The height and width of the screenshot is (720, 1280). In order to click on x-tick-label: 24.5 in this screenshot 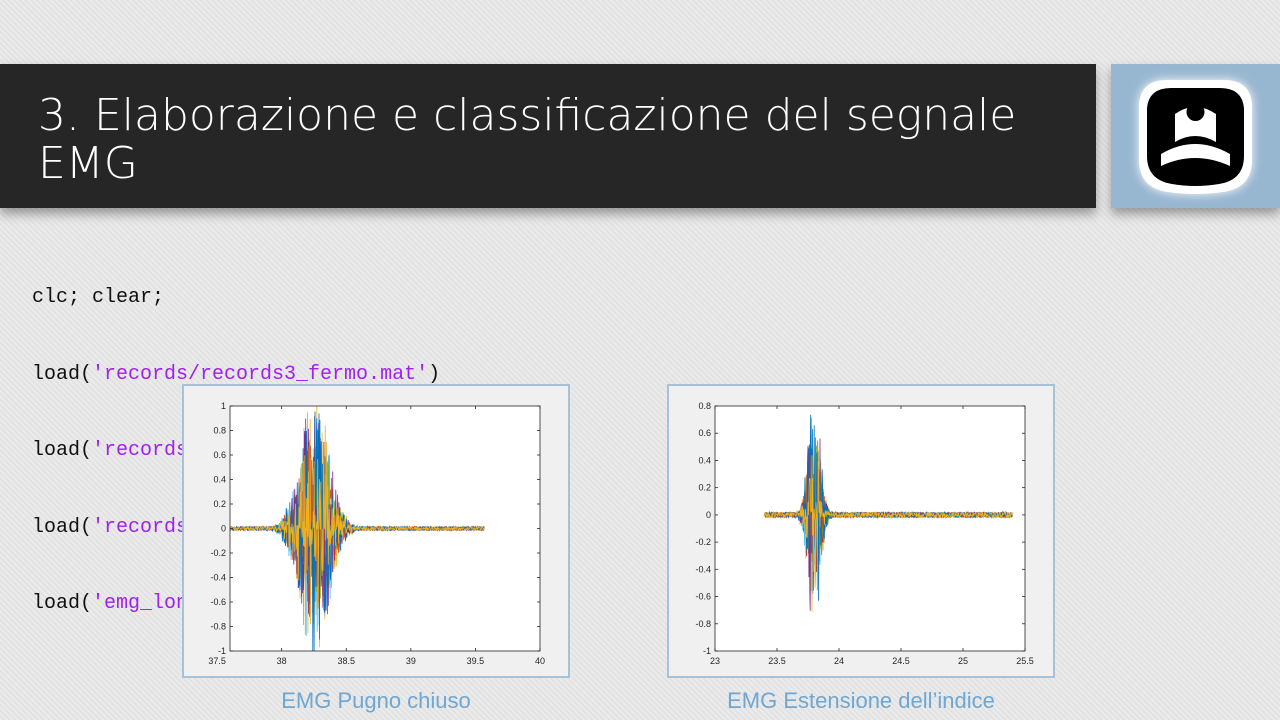, I will do `click(901, 661)`.